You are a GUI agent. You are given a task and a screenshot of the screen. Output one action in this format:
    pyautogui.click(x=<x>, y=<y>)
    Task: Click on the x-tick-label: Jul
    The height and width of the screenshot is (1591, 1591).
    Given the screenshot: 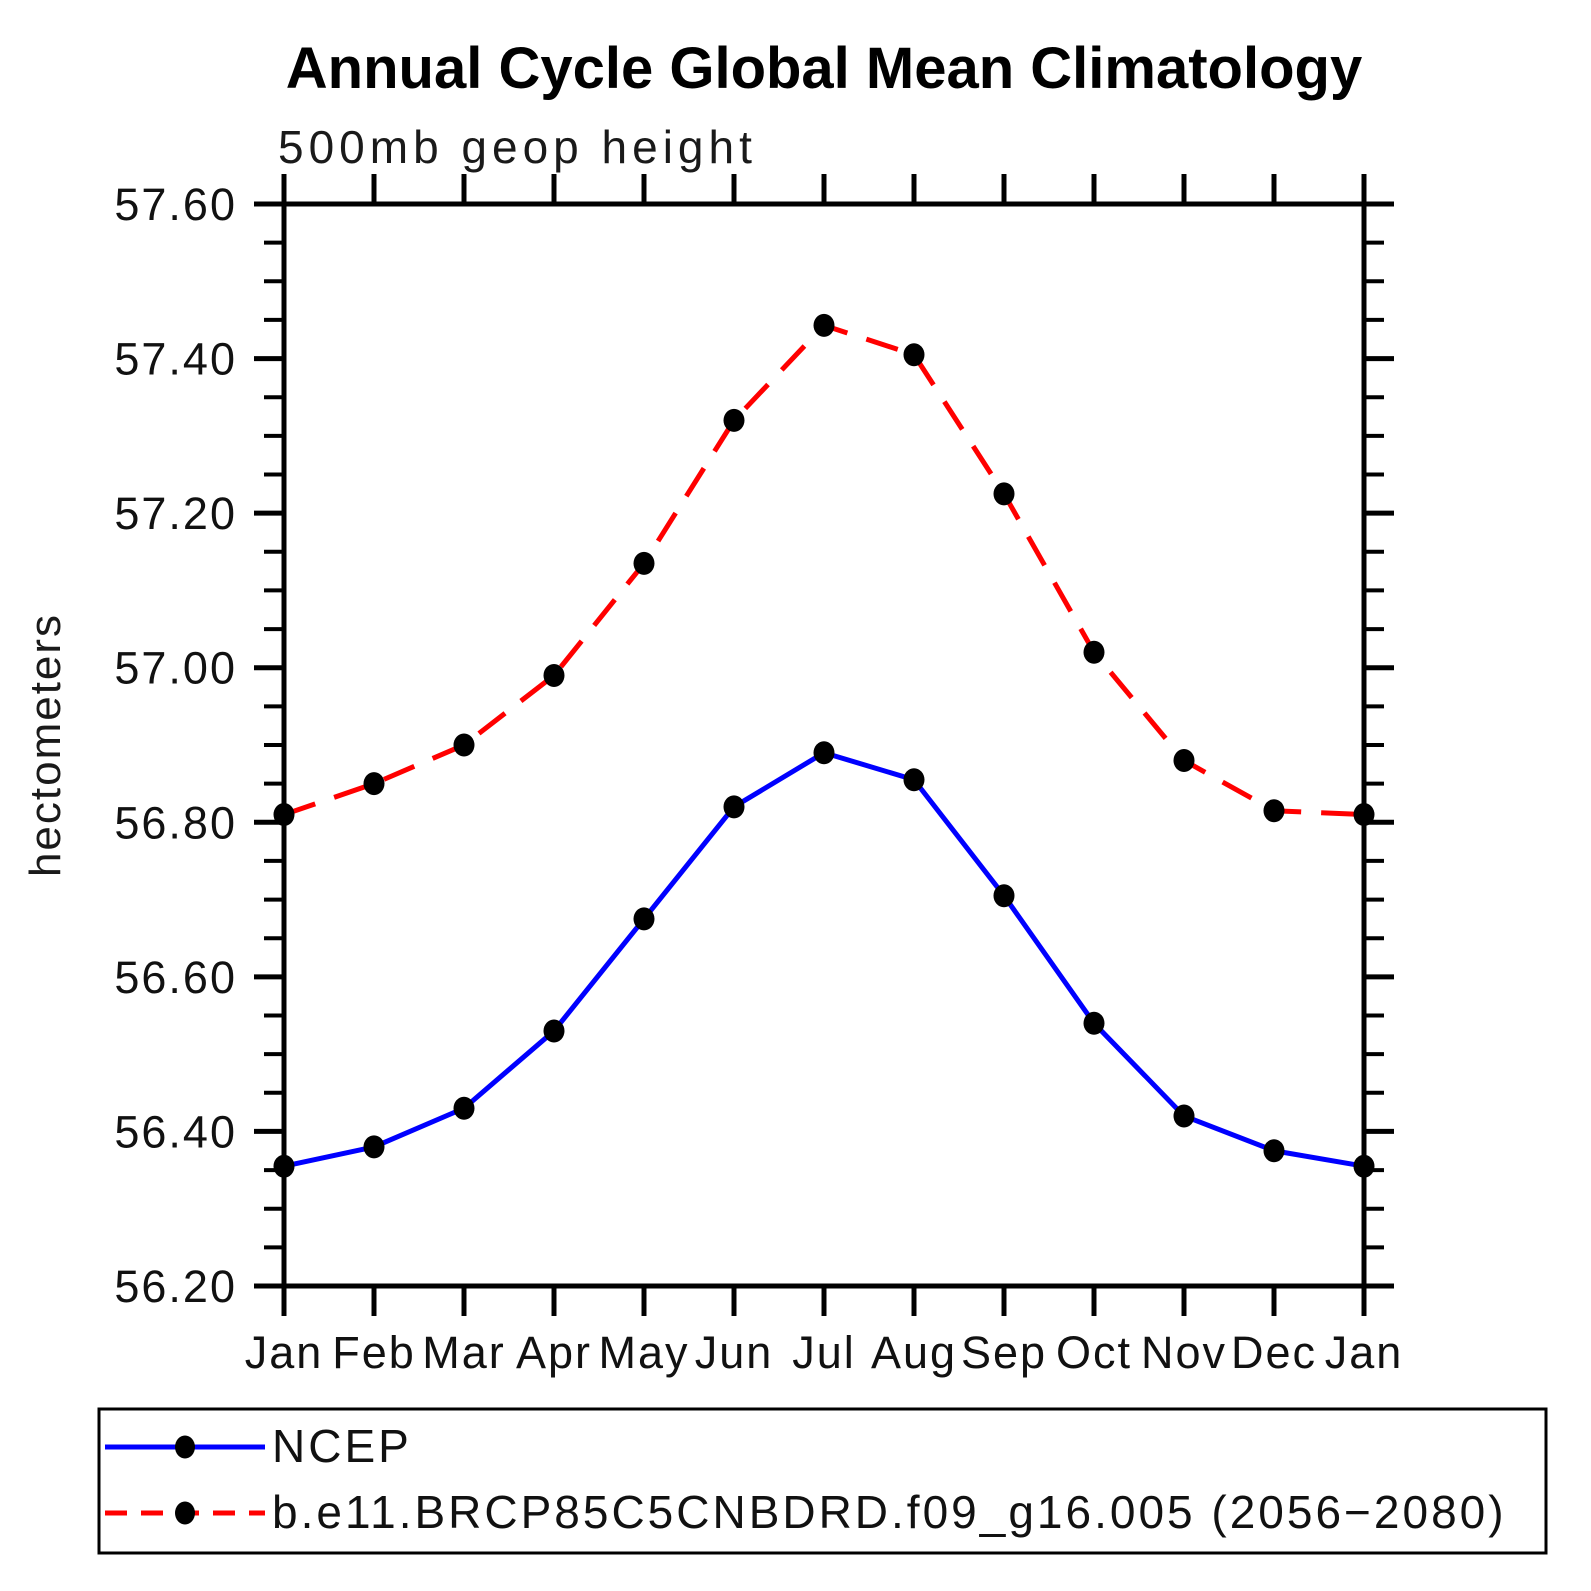 What is the action you would take?
    pyautogui.click(x=824, y=1352)
    